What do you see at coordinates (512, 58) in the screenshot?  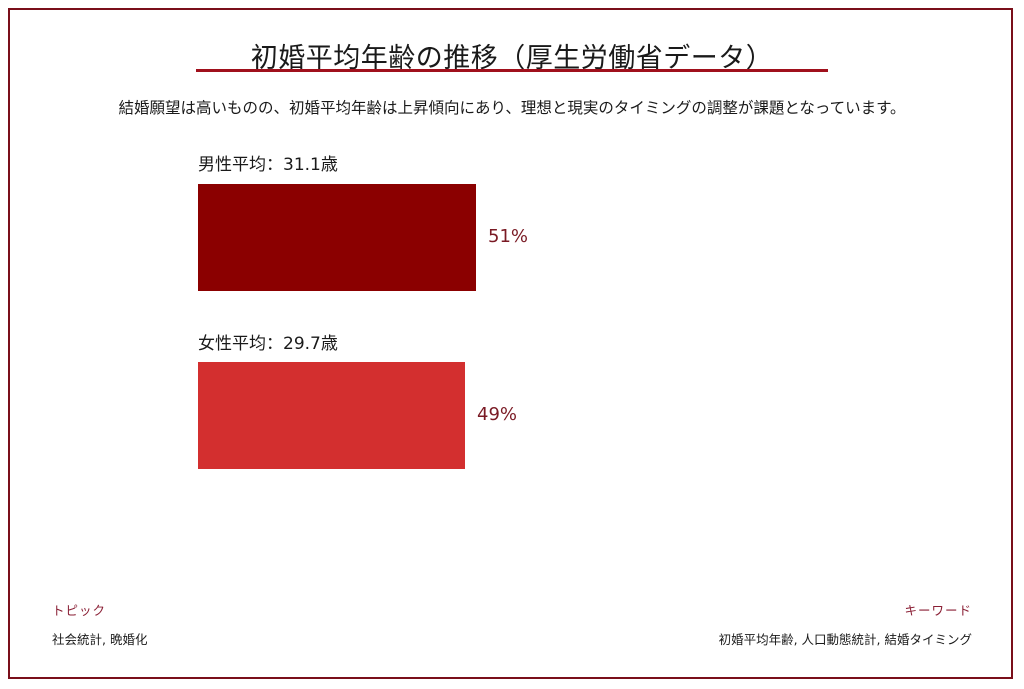 I see `page-title: 初婚平均年齢の推移（厚生労働省データ）` at bounding box center [512, 58].